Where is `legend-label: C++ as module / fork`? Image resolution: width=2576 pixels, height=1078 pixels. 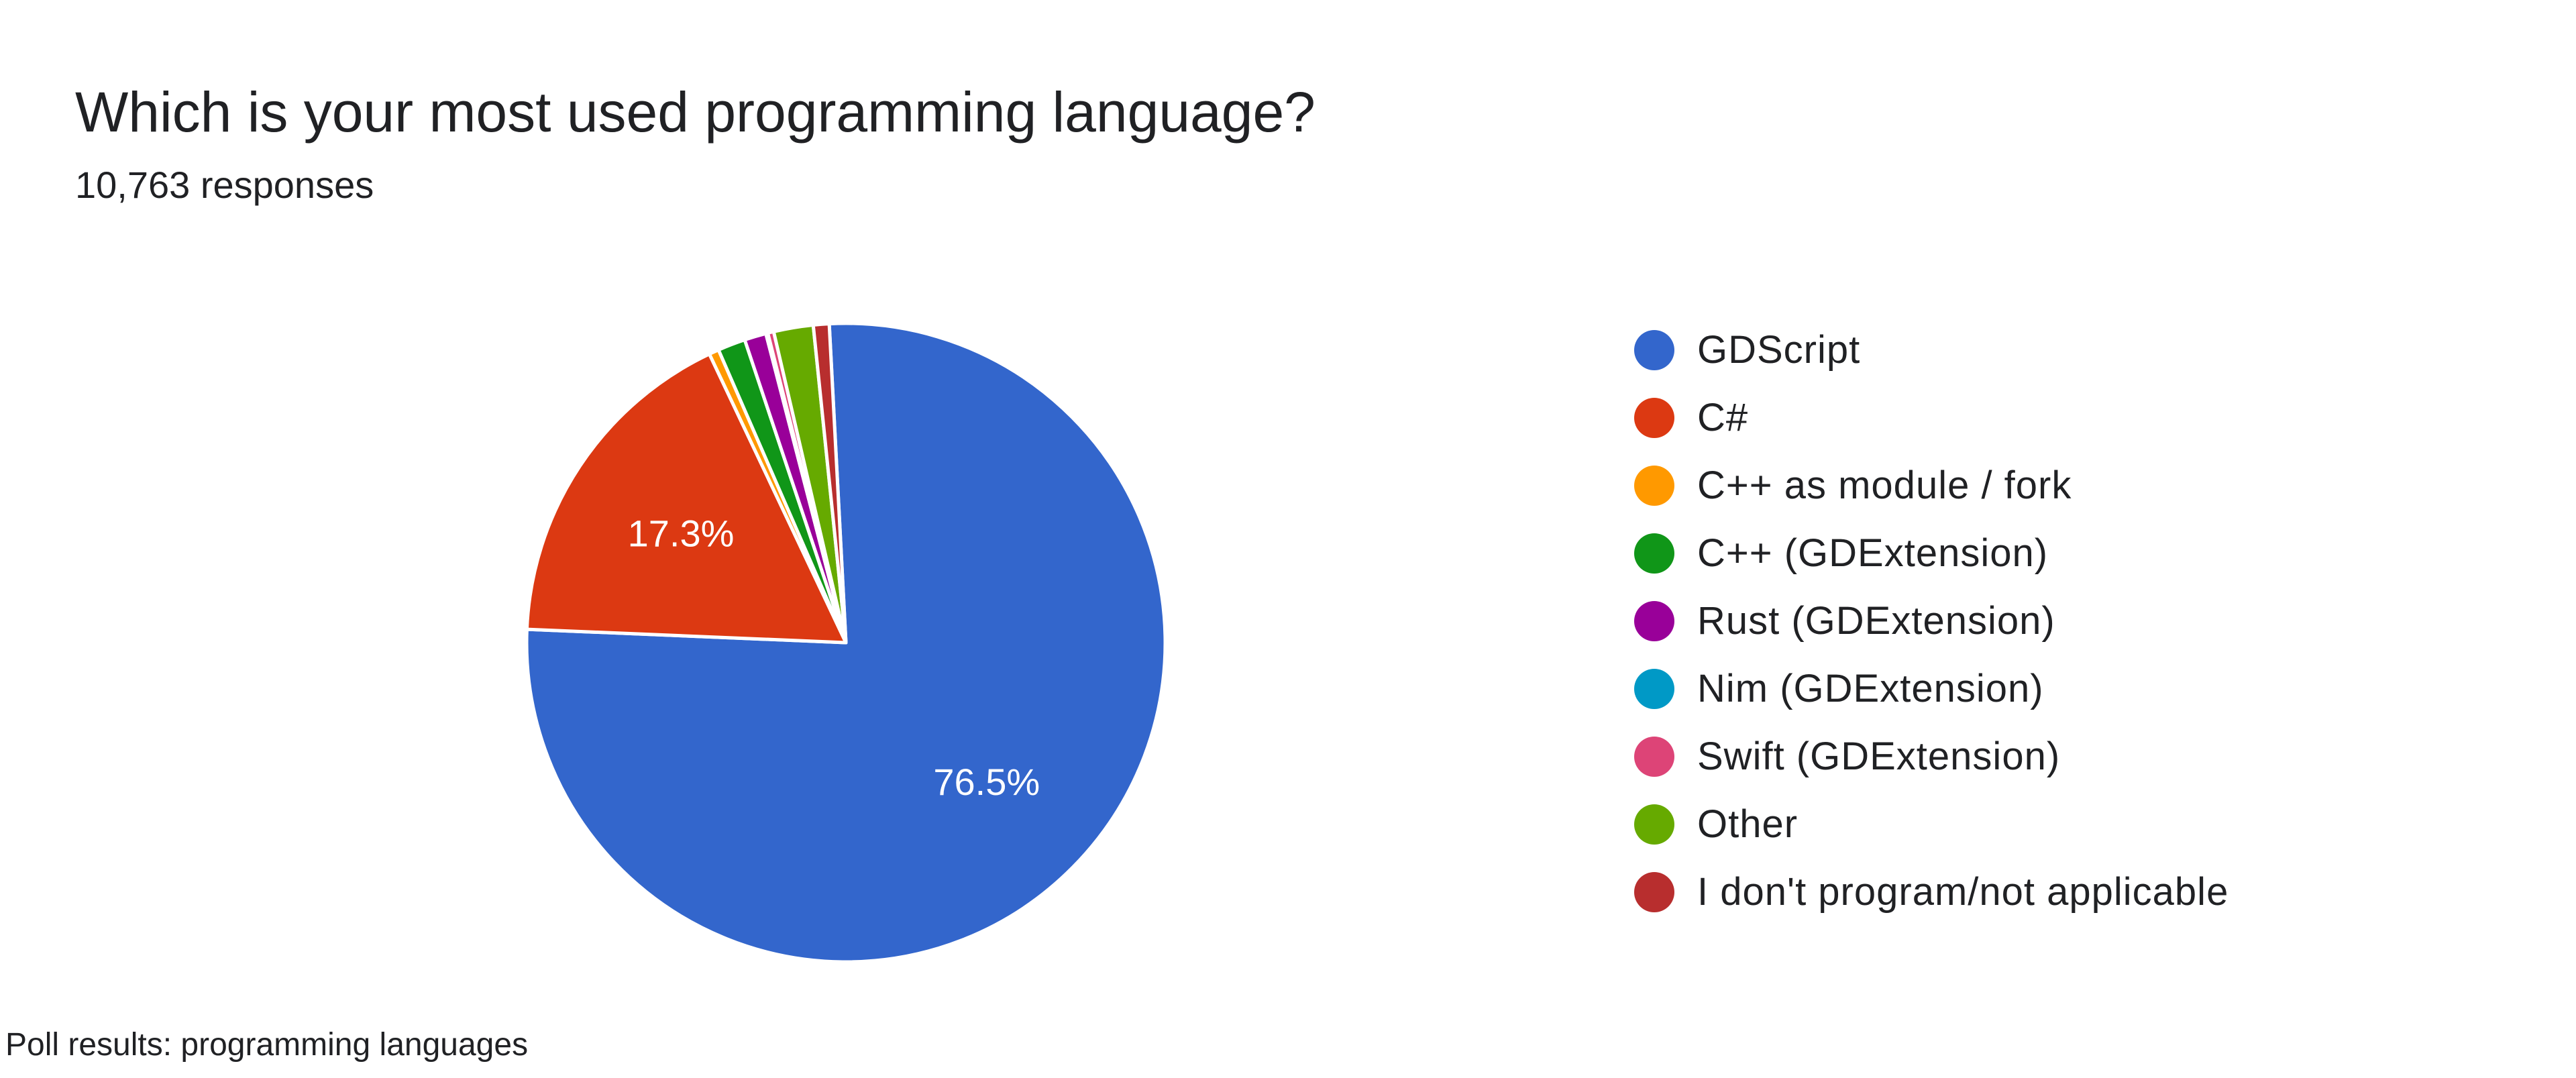 legend-label: C++ as module / fork is located at coordinates (1884, 485).